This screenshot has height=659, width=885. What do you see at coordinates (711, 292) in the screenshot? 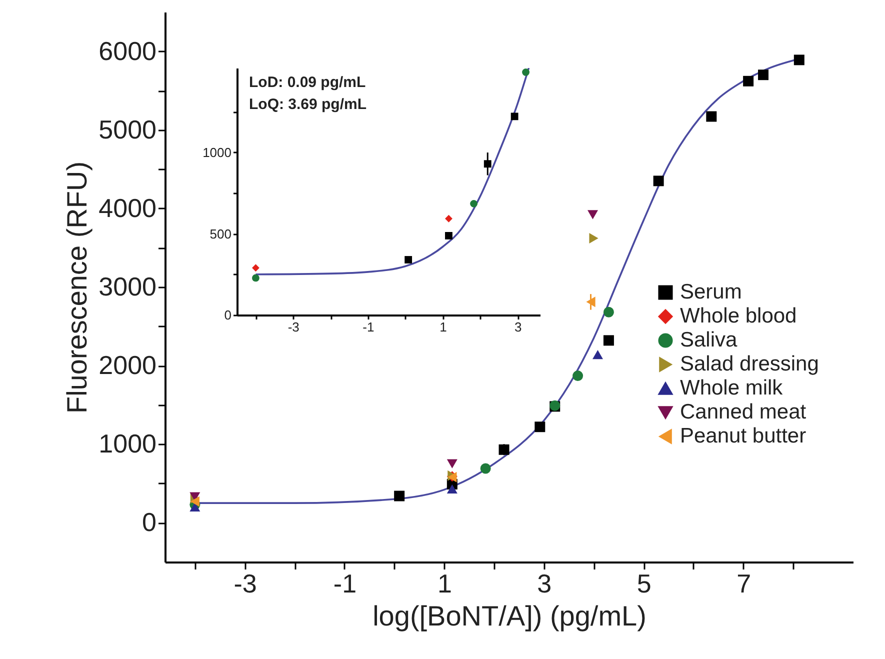
I see `legend-label: Serum` at bounding box center [711, 292].